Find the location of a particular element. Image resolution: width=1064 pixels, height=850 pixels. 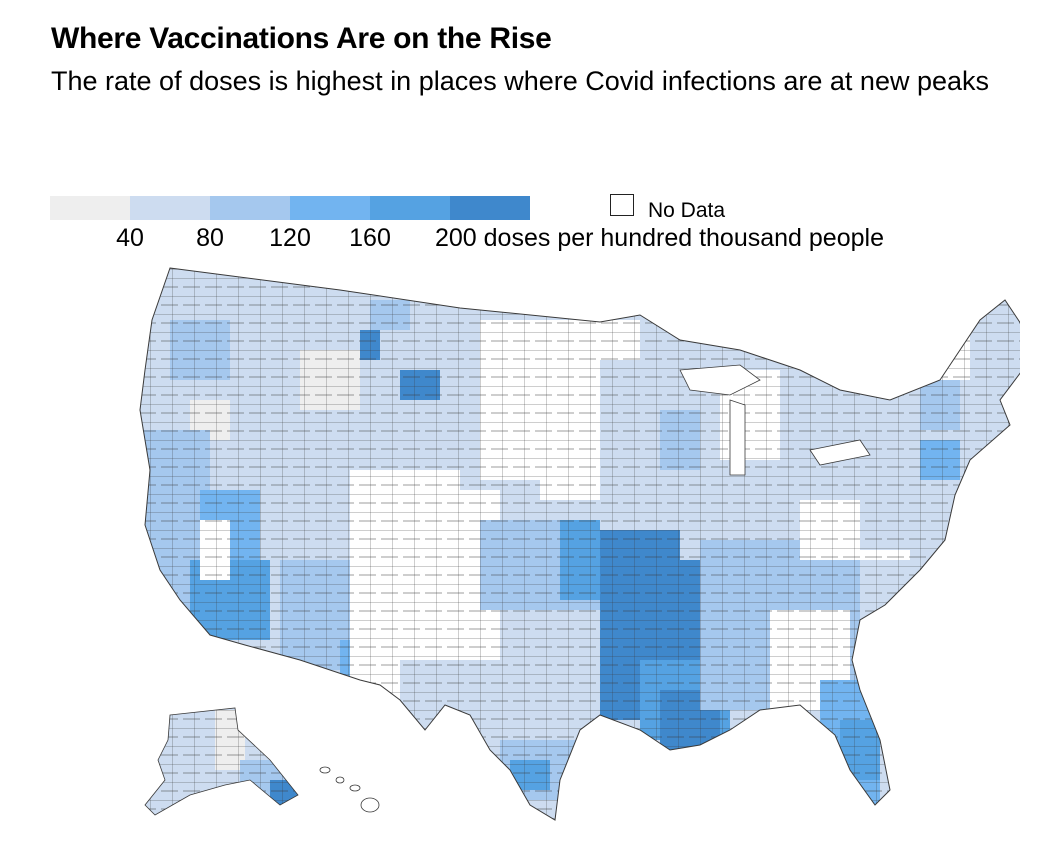

legend-tick-200: 200 doses per hundred thousand people is located at coordinates (659, 238).